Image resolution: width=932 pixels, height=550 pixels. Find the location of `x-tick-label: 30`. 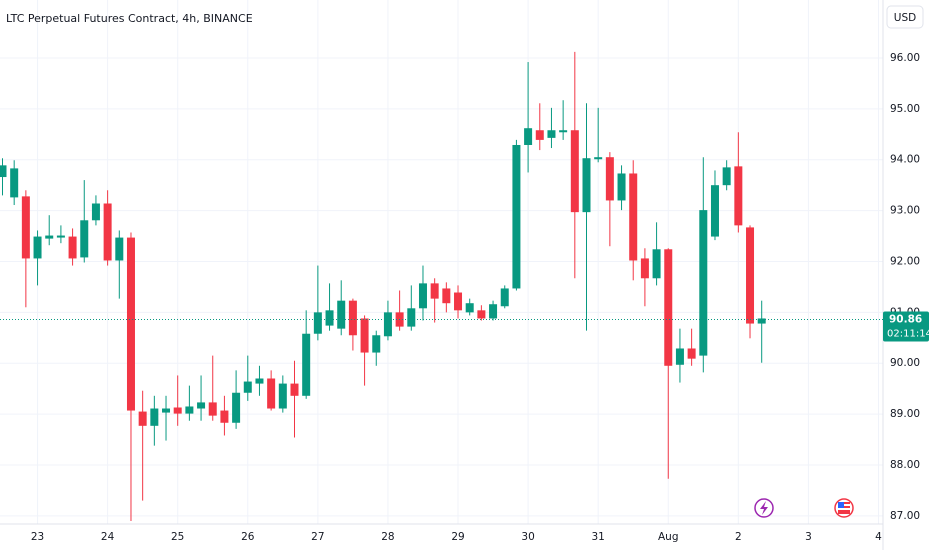

x-tick-label: 30 is located at coordinates (527, 537).